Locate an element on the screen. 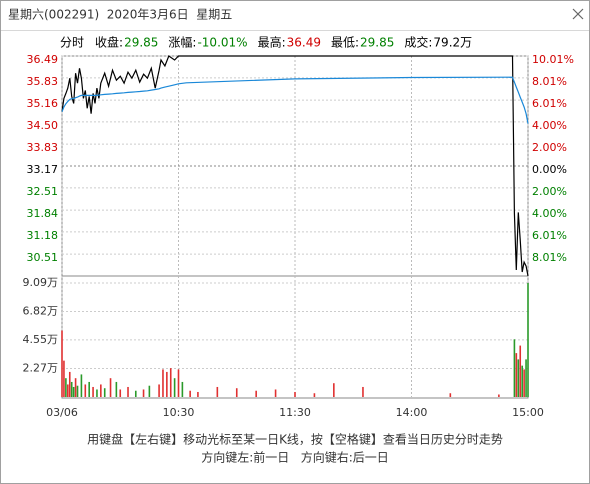  x-tick-label: 10:30 is located at coordinates (179, 412).